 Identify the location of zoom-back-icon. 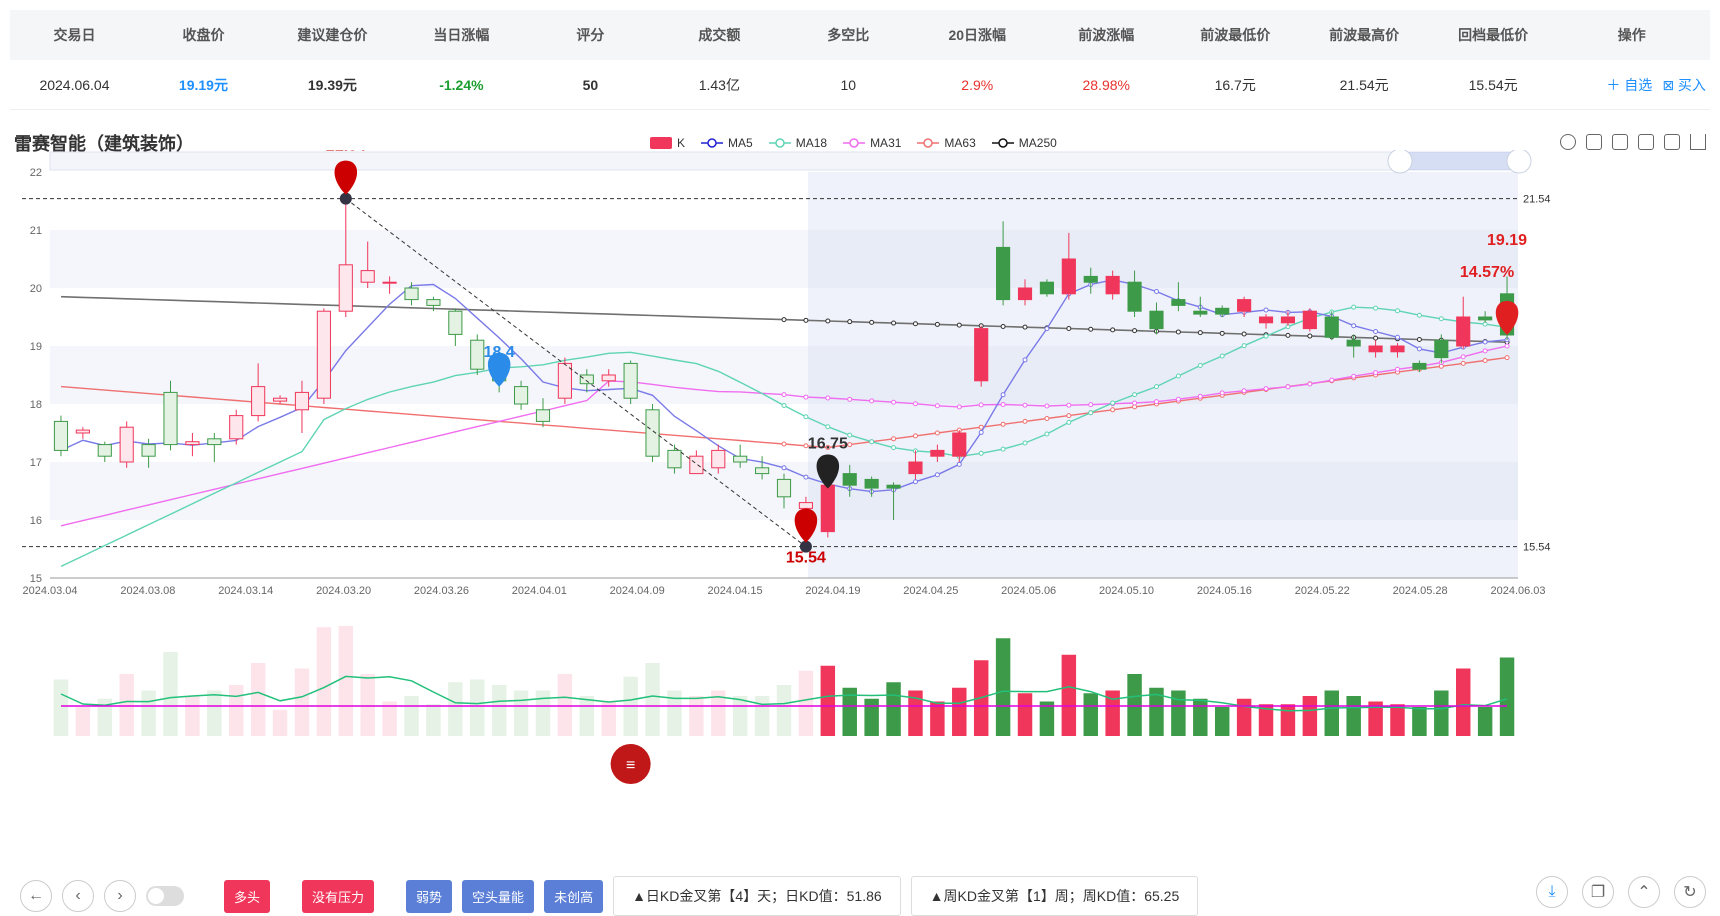
(1620, 142).